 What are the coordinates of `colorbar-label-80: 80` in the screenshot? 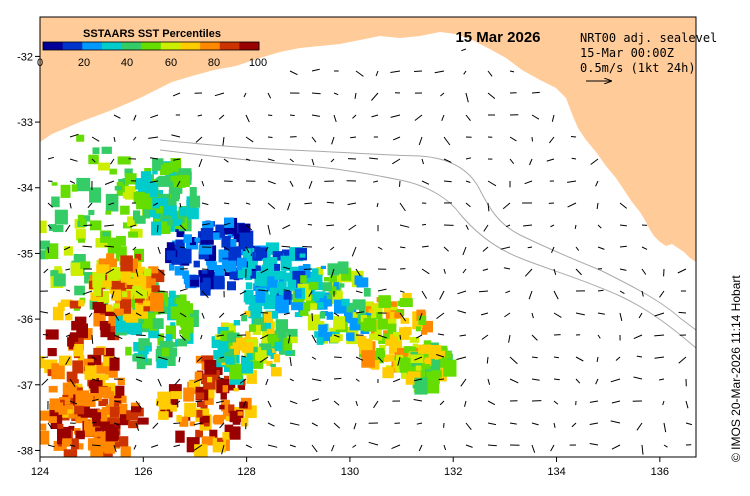 It's located at (214, 63).